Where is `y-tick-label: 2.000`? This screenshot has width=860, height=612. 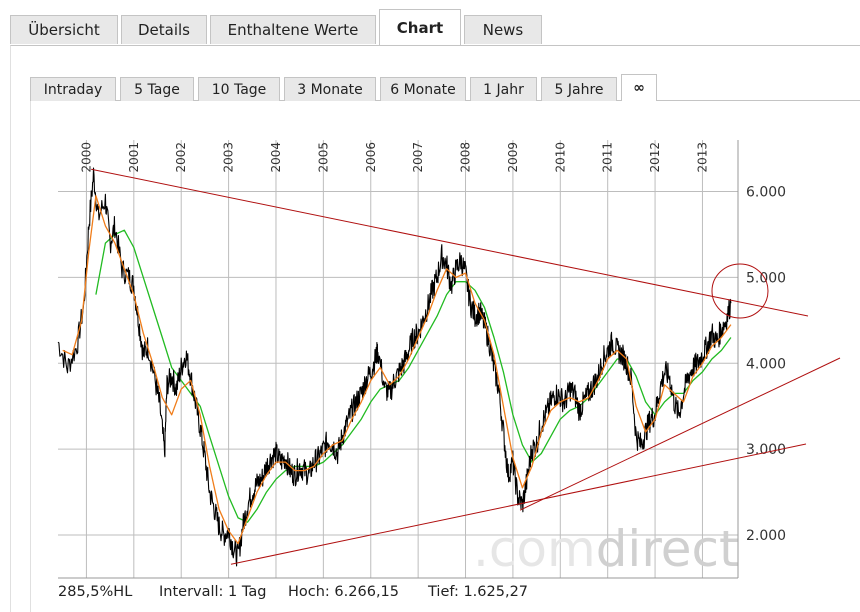
y-tick-label: 2.000 is located at coordinates (766, 536).